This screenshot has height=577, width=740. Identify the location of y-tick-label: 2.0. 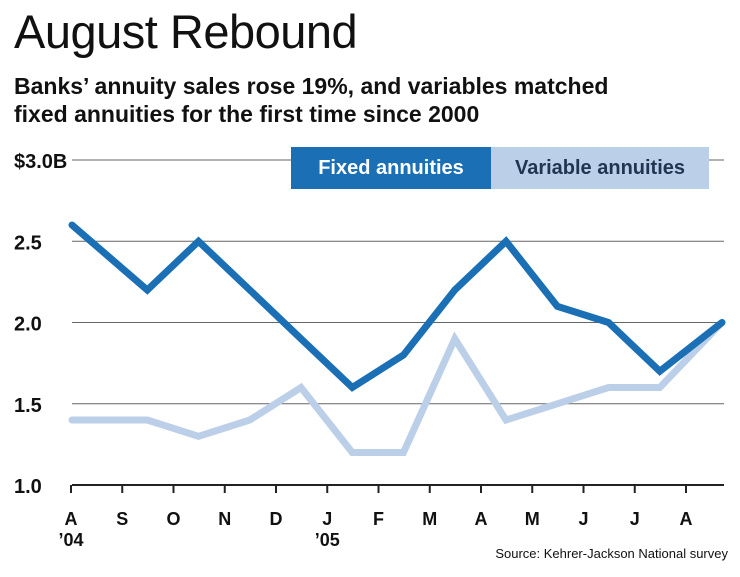
(28, 325).